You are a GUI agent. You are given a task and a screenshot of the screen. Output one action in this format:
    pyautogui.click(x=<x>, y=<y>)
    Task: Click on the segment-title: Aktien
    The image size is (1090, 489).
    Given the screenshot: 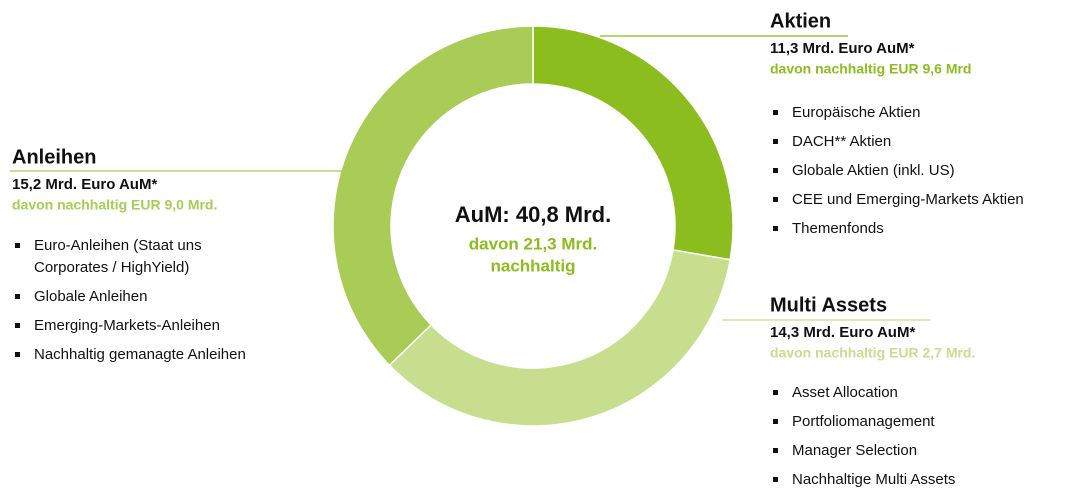 What is the action you would take?
    pyautogui.click(x=800, y=21)
    